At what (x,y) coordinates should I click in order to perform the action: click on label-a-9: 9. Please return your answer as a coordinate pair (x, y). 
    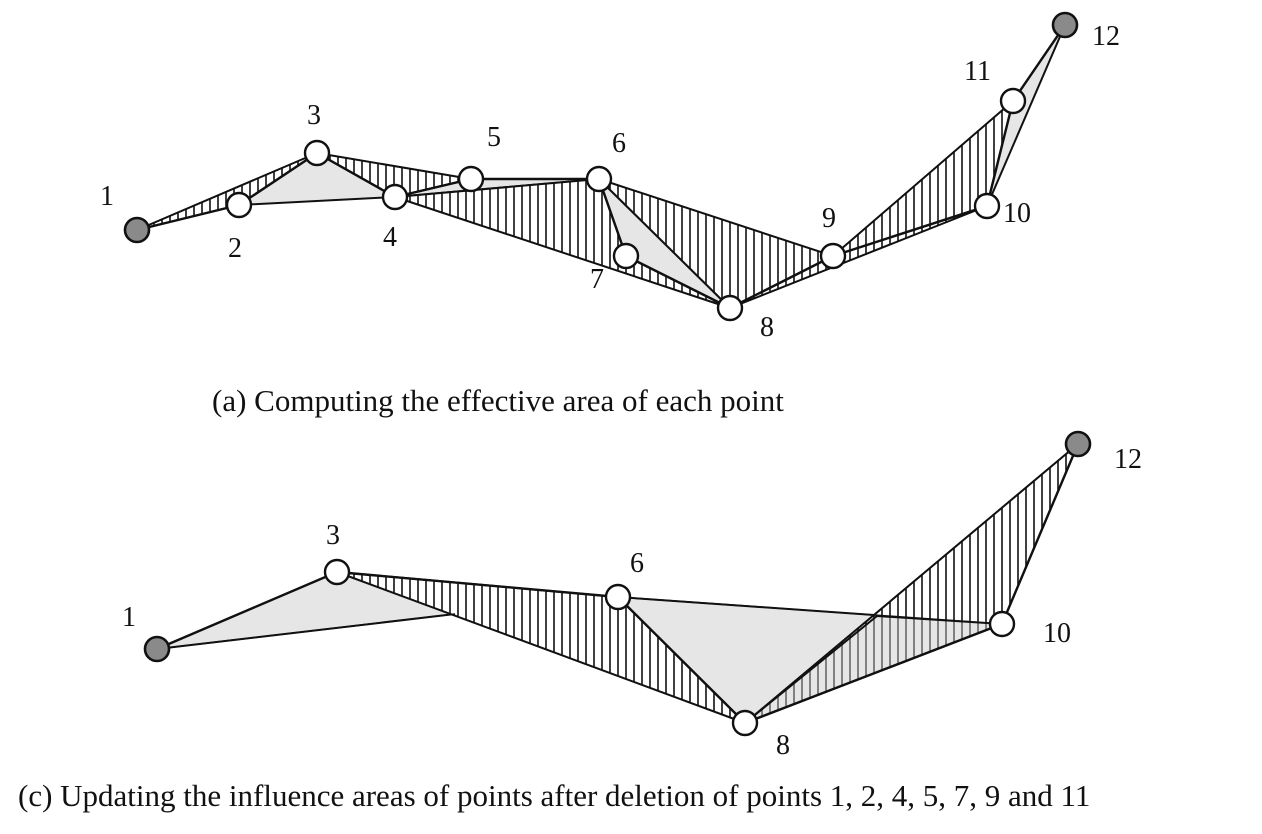
    Looking at the image, I should click on (829, 218).